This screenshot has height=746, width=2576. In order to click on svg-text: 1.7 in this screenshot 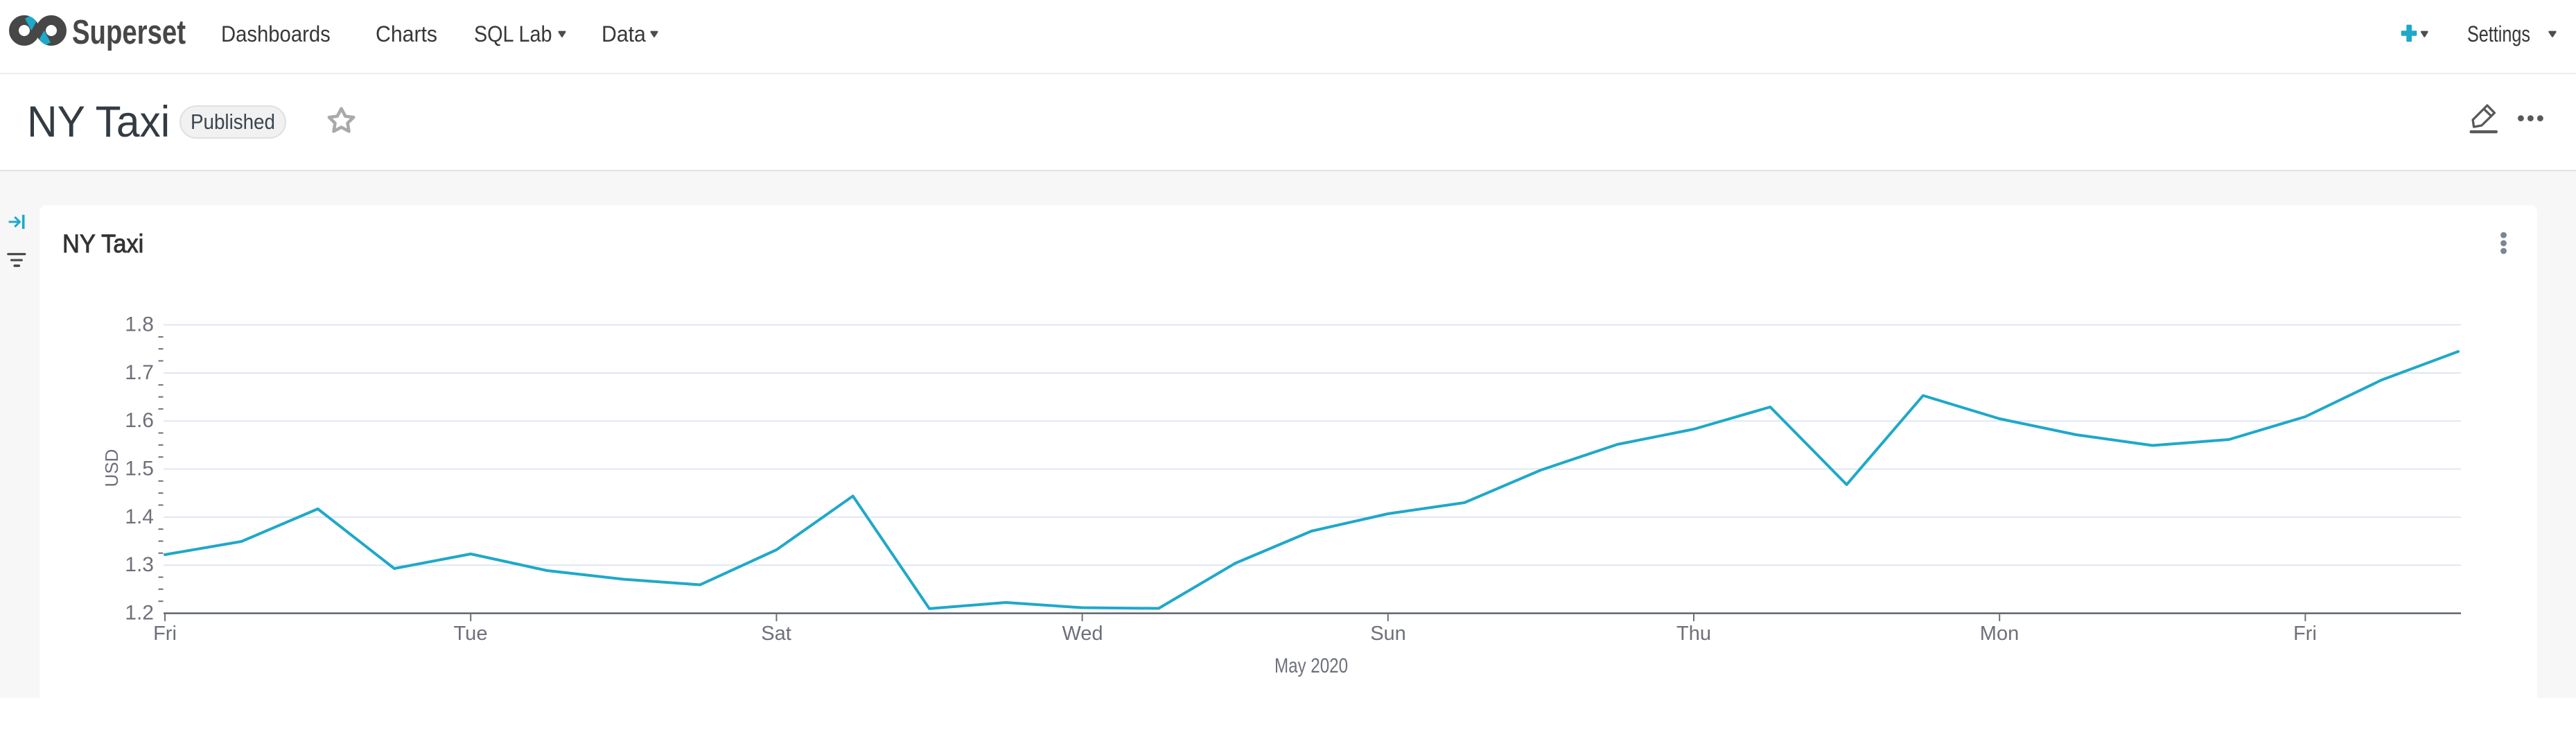, I will do `click(139, 372)`.